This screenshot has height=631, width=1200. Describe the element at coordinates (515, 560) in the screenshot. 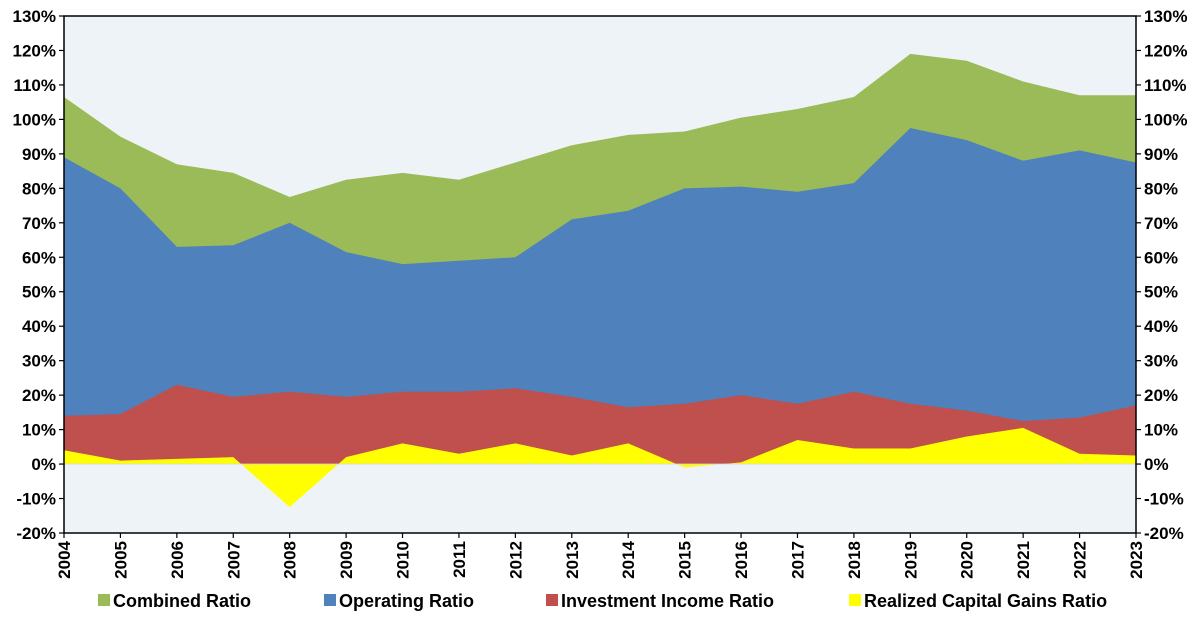

I see `x-tick-label: 2012` at that location.